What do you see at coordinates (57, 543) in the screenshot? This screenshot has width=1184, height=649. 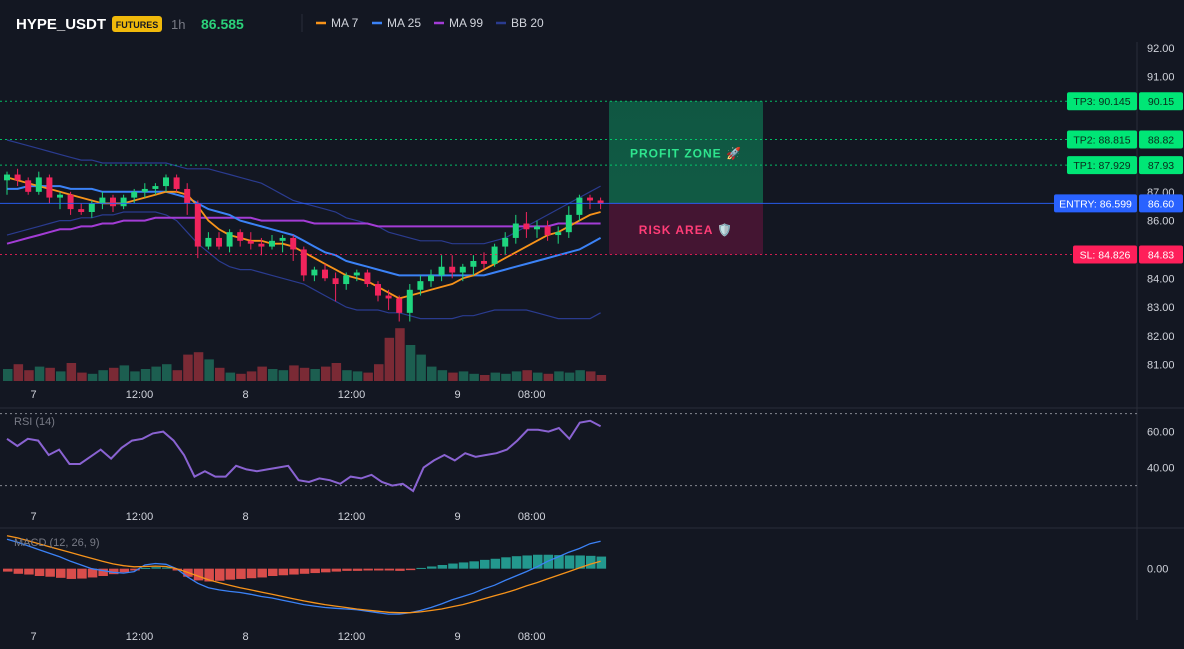 I see `macd-title: MACD (12, 26, 9)` at bounding box center [57, 543].